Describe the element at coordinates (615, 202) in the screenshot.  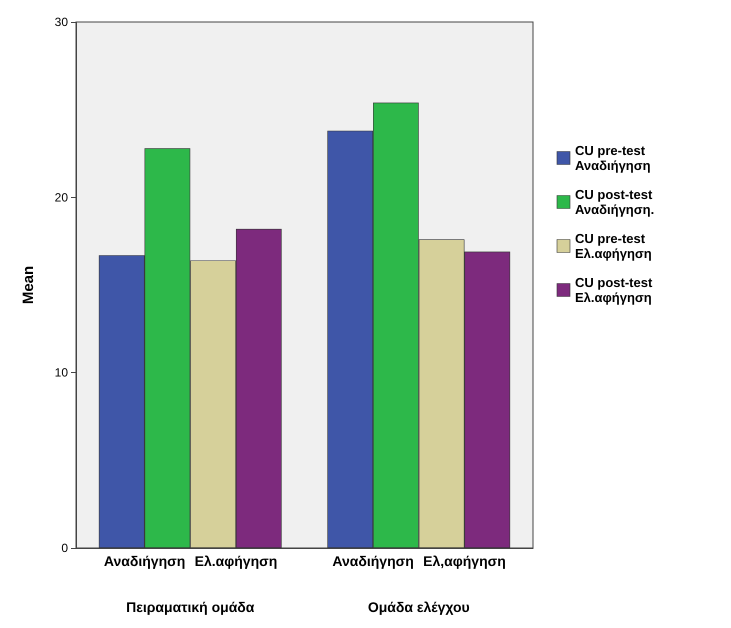
I see `legend-label: CU post-test Αναδιήγηση.` at that location.